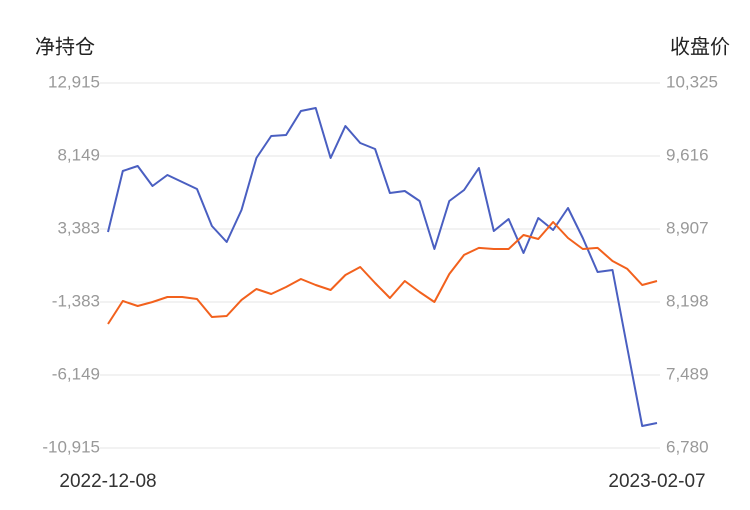 The image size is (750, 510). What do you see at coordinates (71, 446) in the screenshot?
I see `y-tick-label: -10,915` at bounding box center [71, 446].